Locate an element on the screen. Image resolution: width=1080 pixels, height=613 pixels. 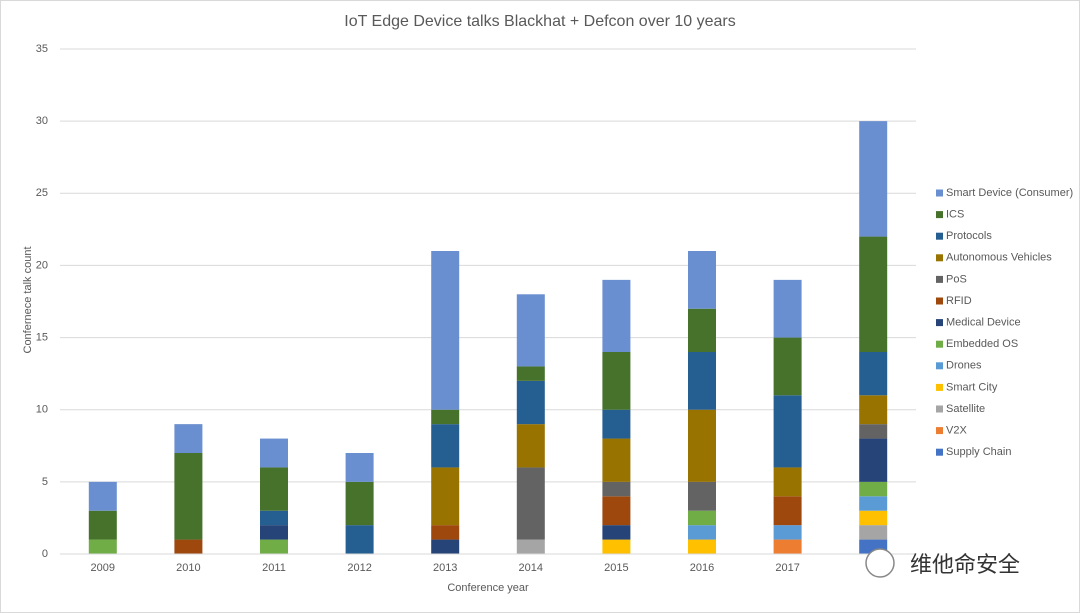
x-tick-label: 2011 is located at coordinates (274, 568).